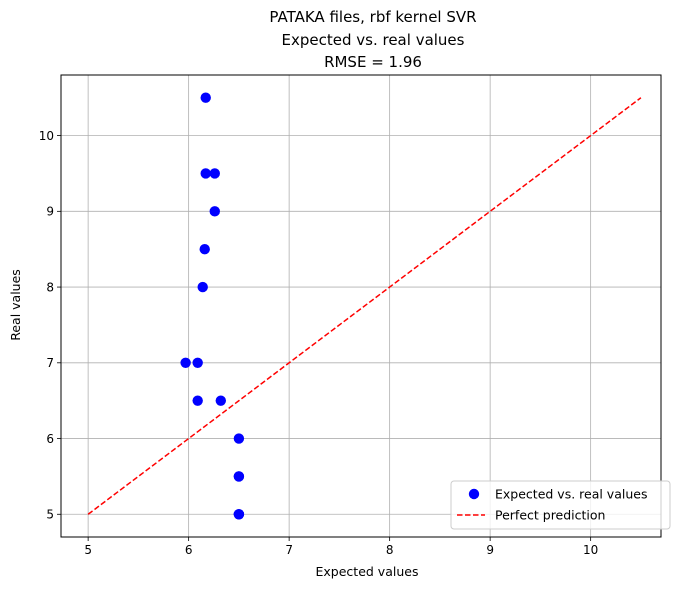 The height and width of the screenshot is (589, 686). I want to click on x-tick-label: 10, so click(590, 550).